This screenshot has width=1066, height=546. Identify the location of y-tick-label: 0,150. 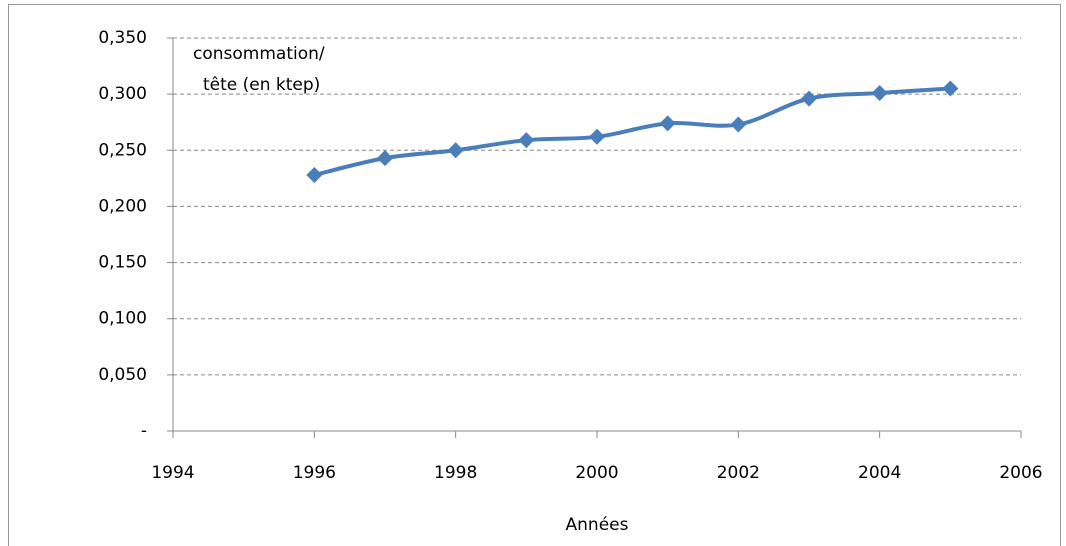
(122, 263).